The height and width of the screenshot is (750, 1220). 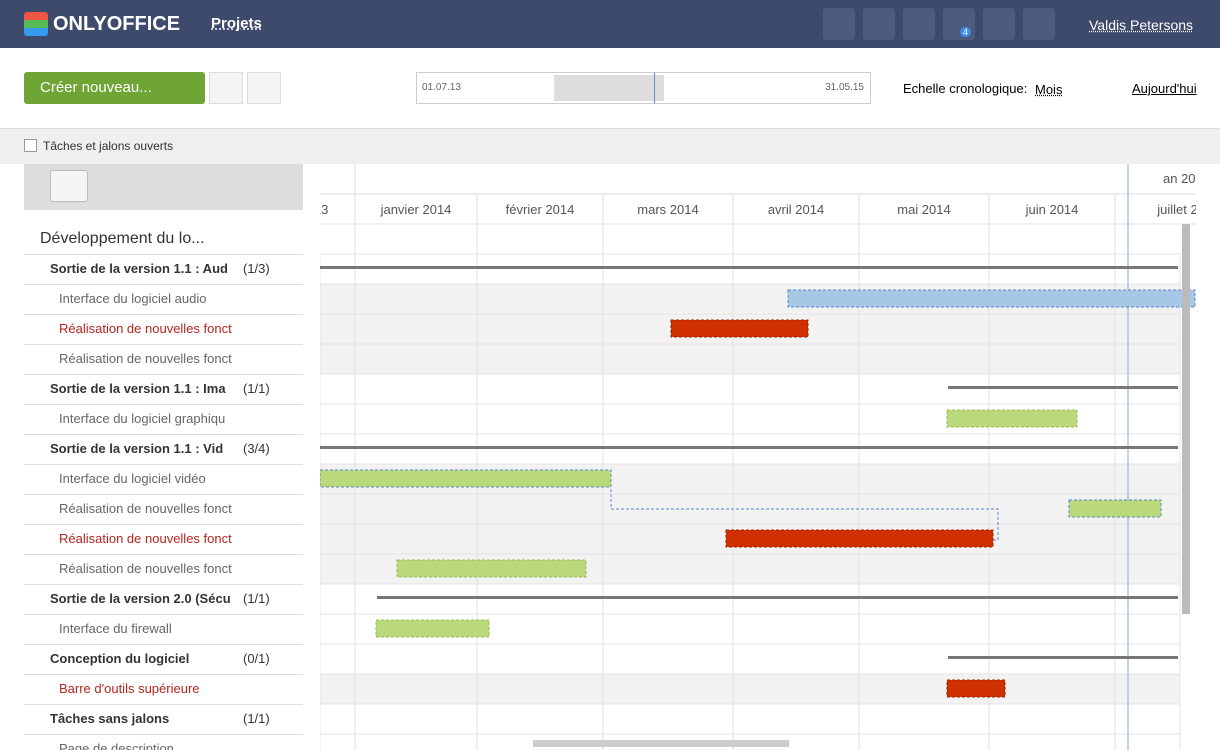 I want to click on milestone-count: (3/4), so click(x=256, y=448).